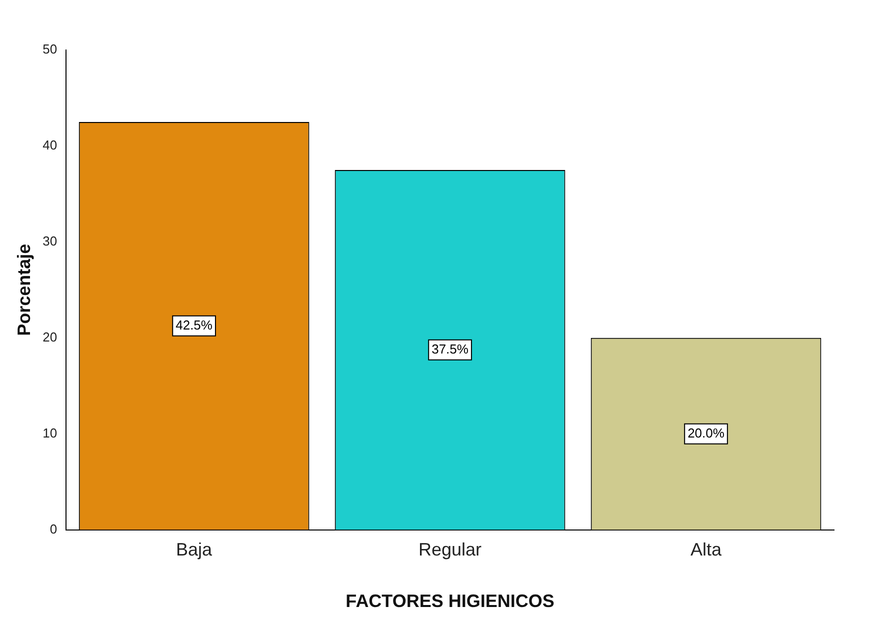 The image size is (874, 627). Describe the element at coordinates (50, 432) in the screenshot. I see `y-tick-label: 10` at that location.